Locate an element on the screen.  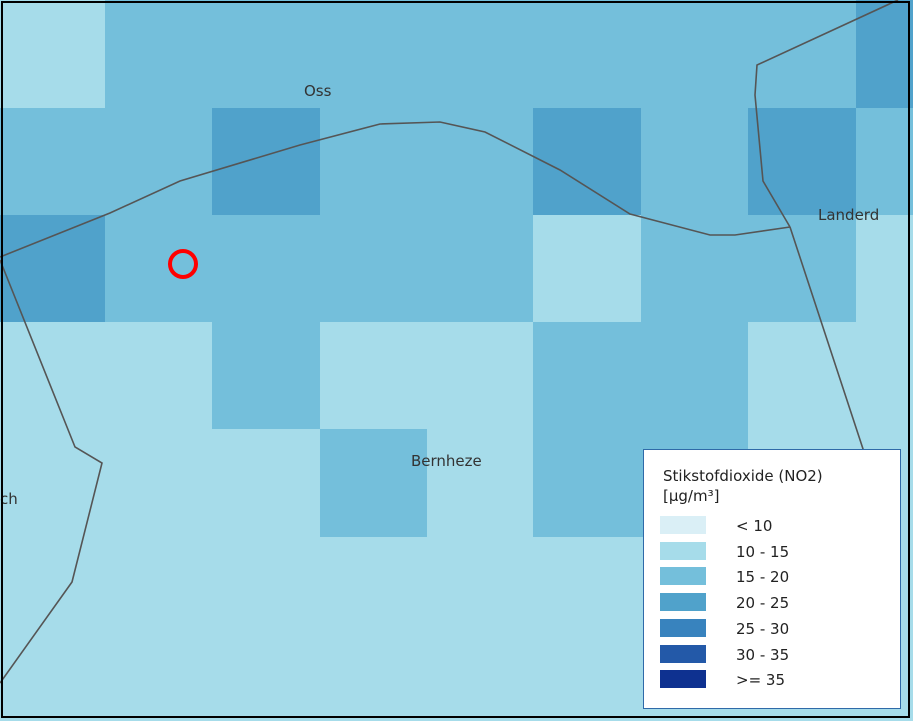
legend-label: >= 35 is located at coordinates (760, 680).